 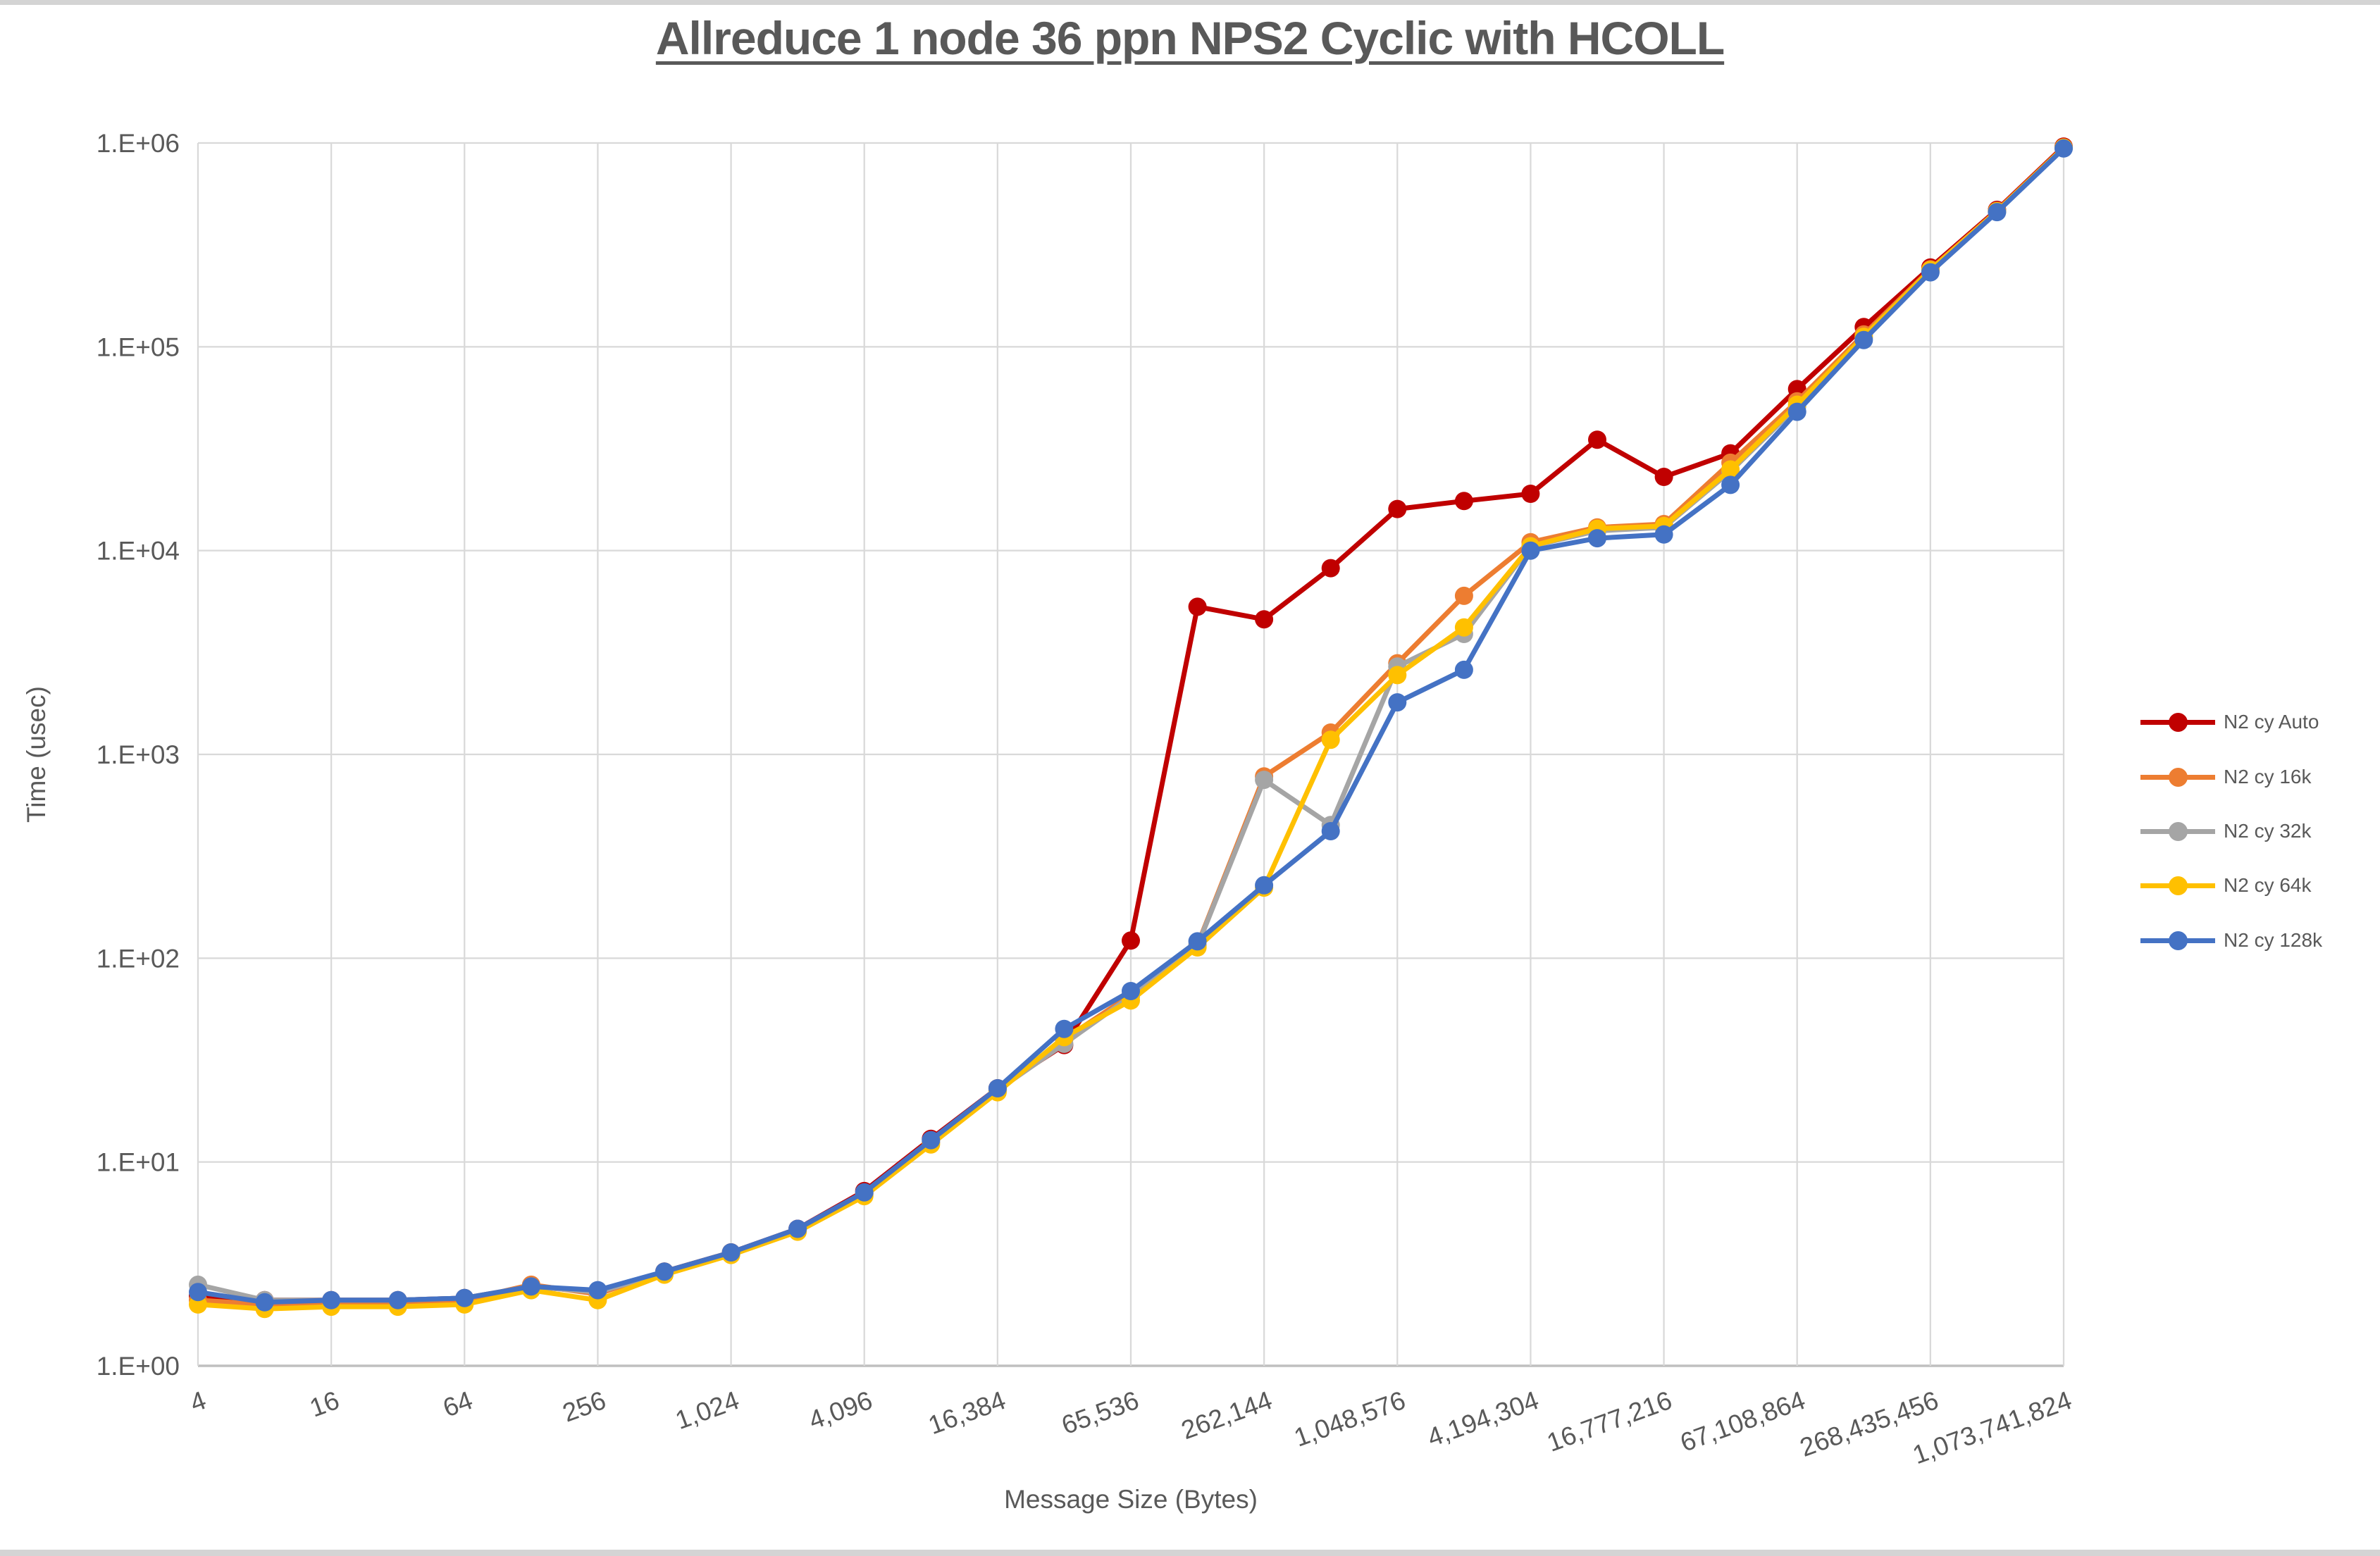 What do you see at coordinates (2268, 777) in the screenshot?
I see `legend-label: N2 cy 16k` at bounding box center [2268, 777].